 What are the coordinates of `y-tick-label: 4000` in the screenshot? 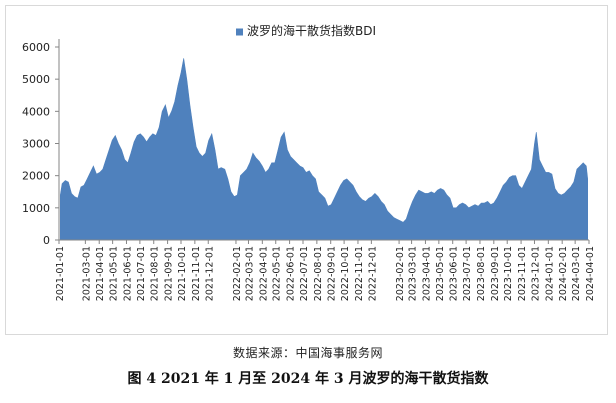 It's located at (36, 111).